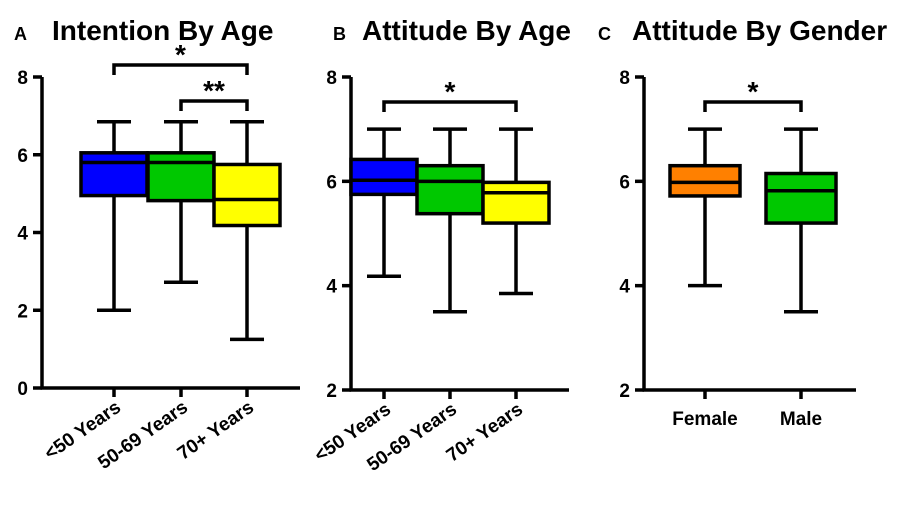  I want to click on panel-title-b: Attitude By Age, so click(466, 30).